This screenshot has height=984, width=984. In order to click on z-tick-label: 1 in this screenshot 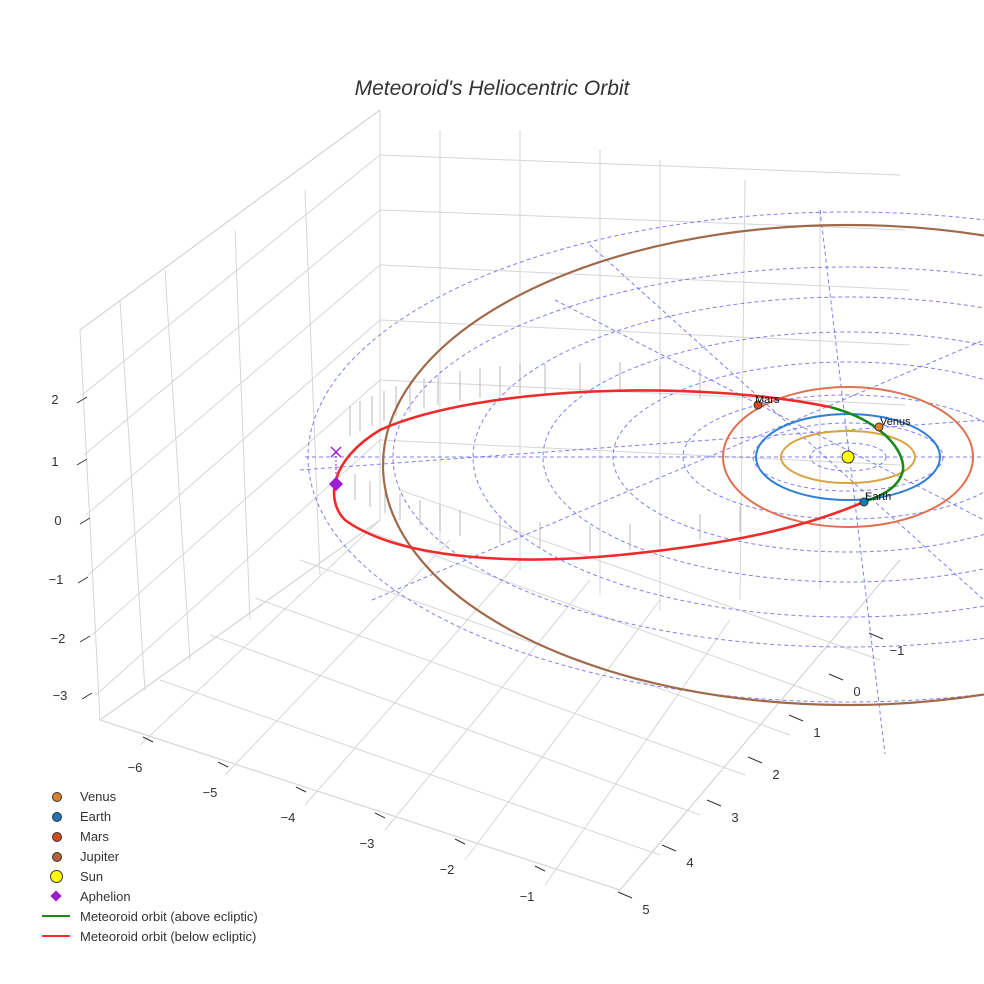, I will do `click(54, 461)`.